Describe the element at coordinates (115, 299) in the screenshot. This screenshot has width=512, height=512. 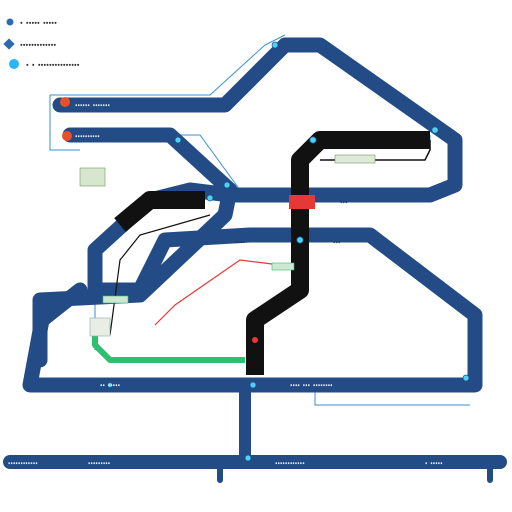
I see `tag-green-low` at that location.